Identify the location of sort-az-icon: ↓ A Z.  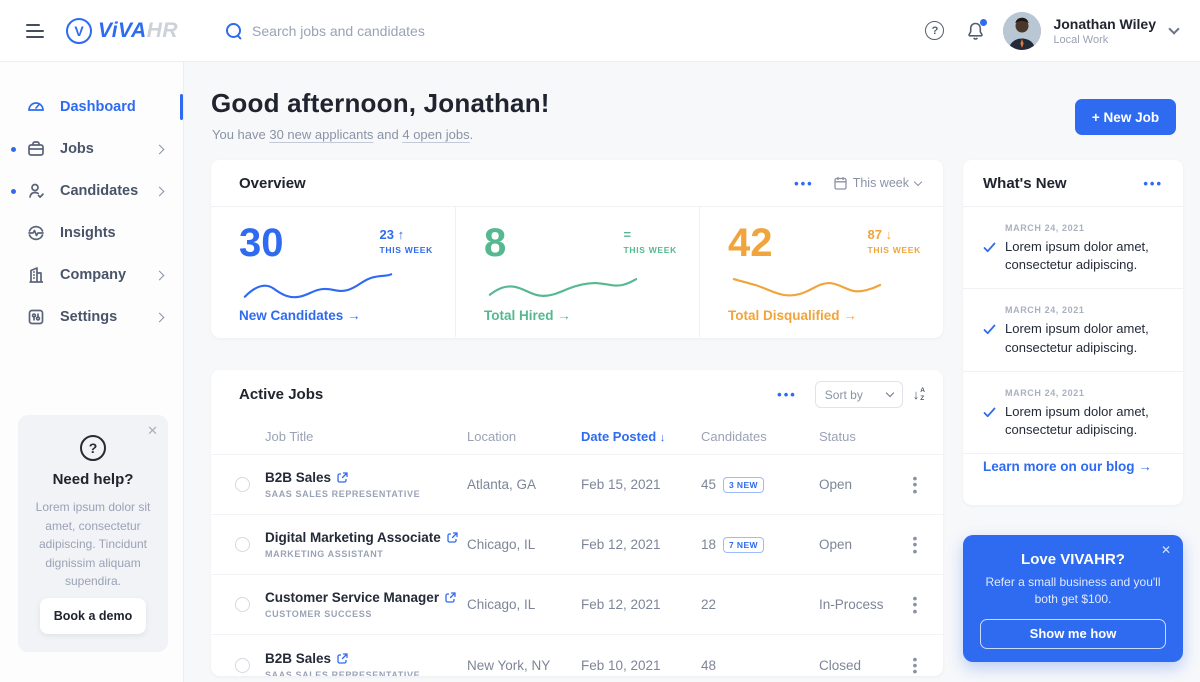
(918, 394).